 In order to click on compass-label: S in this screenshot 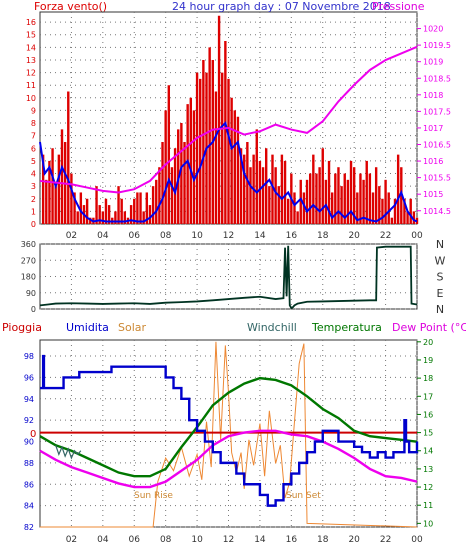, I will do `click(440, 277)`.